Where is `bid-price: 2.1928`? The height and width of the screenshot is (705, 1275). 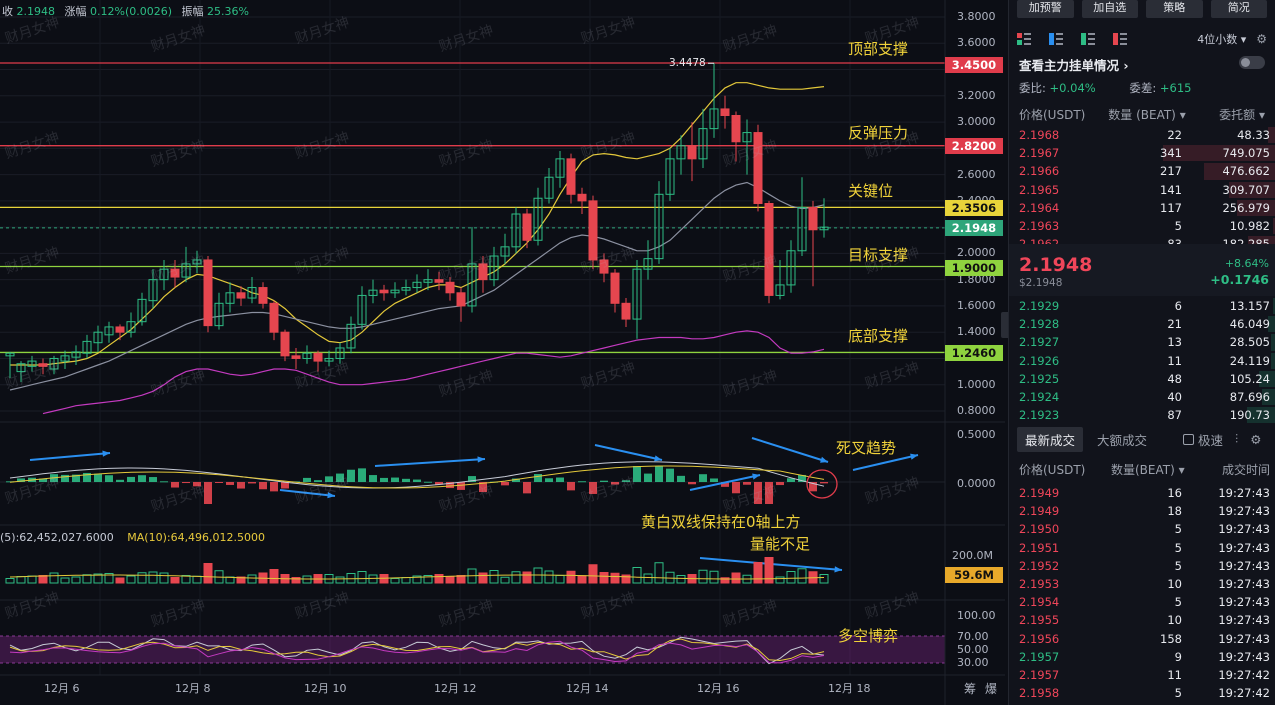
bid-price: 2.1928 is located at coordinates (1039, 324).